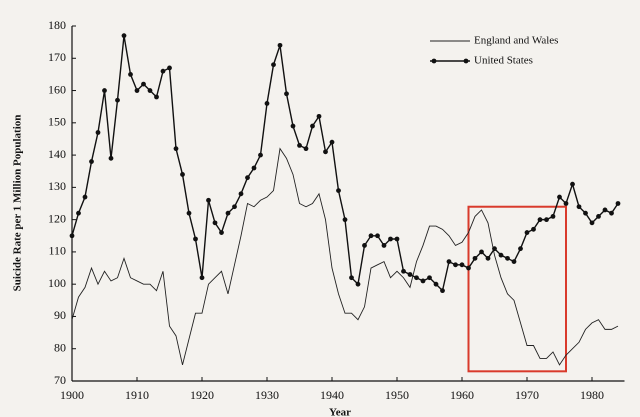 The height and width of the screenshot is (417, 640). I want to click on y-axis-label: Suicide Rate per 1 Million Population, so click(18, 203).